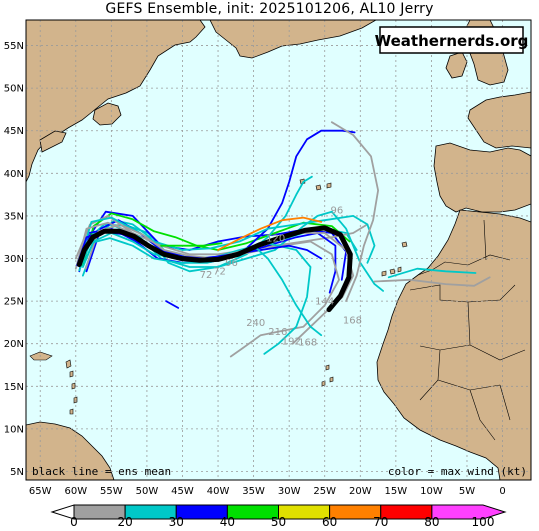 The height and width of the screenshot is (531, 539). Describe the element at coordinates (467, 330) in the screenshot. I see `africa-borders` at that location.